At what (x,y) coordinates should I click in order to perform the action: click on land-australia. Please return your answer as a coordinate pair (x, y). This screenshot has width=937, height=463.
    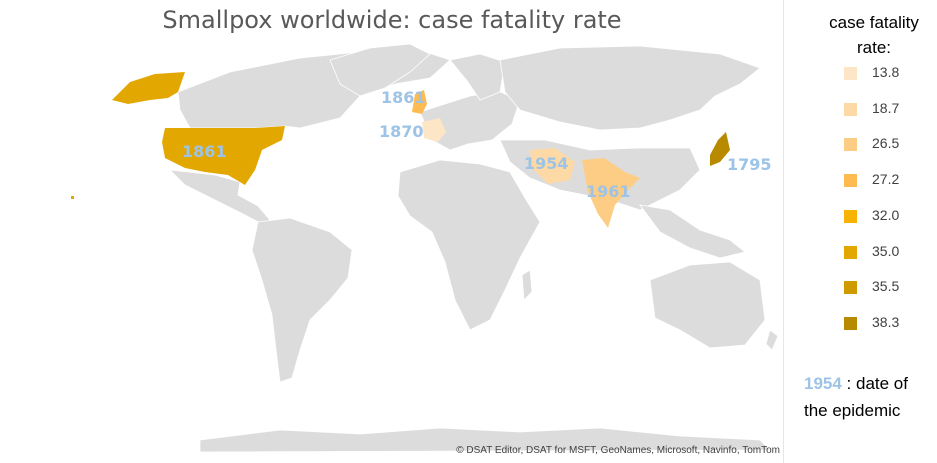
    Looking at the image, I should click on (707, 305).